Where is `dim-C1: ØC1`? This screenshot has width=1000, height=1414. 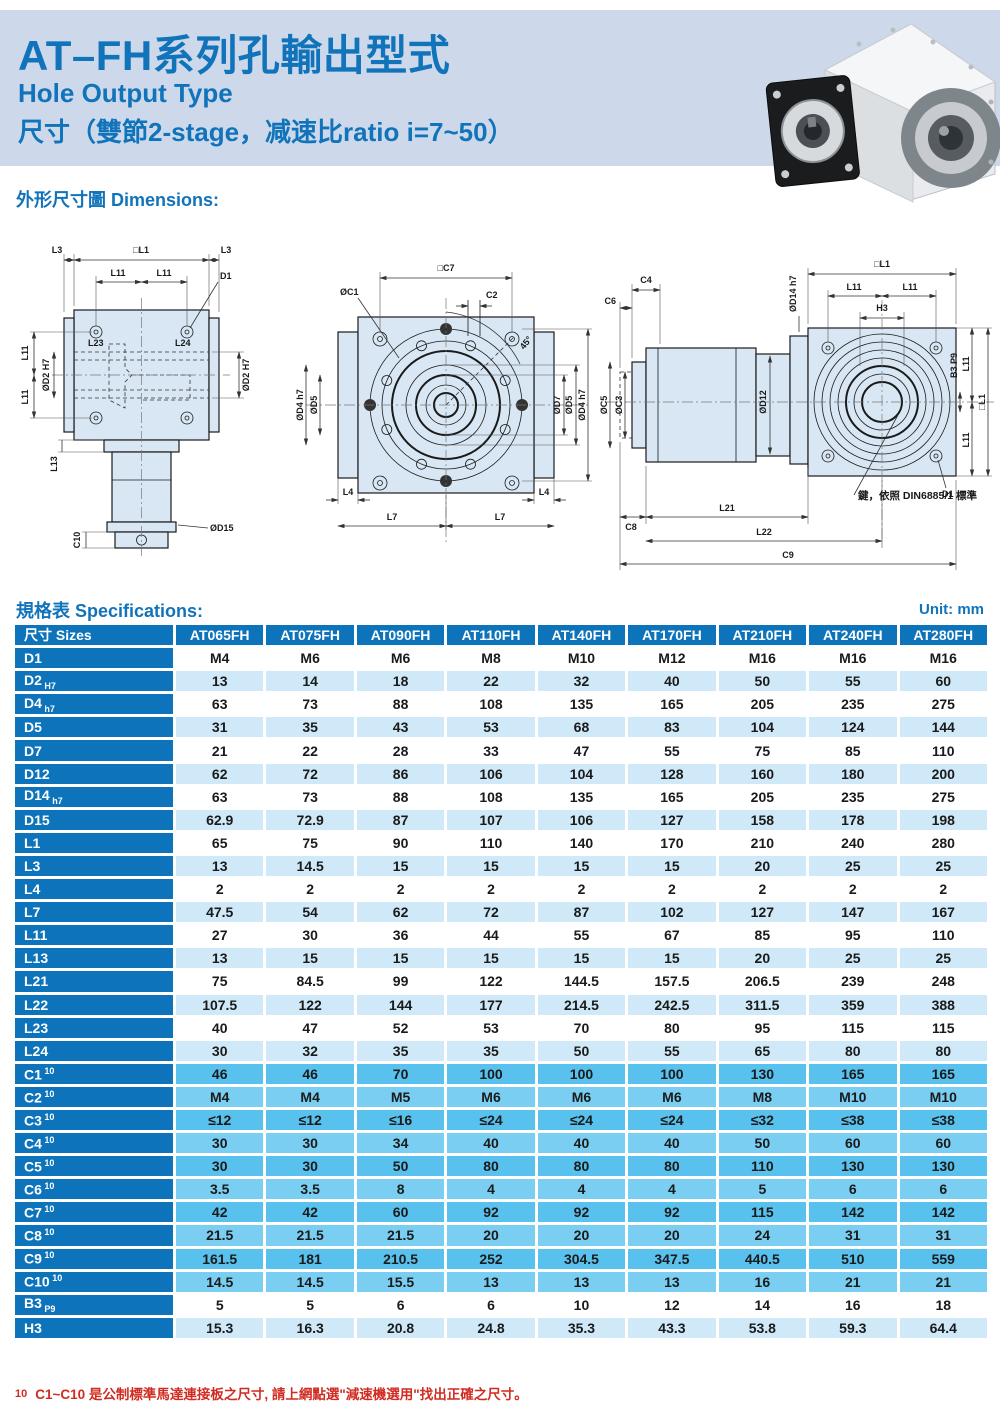 dim-C1: ØC1 is located at coordinates (349, 292).